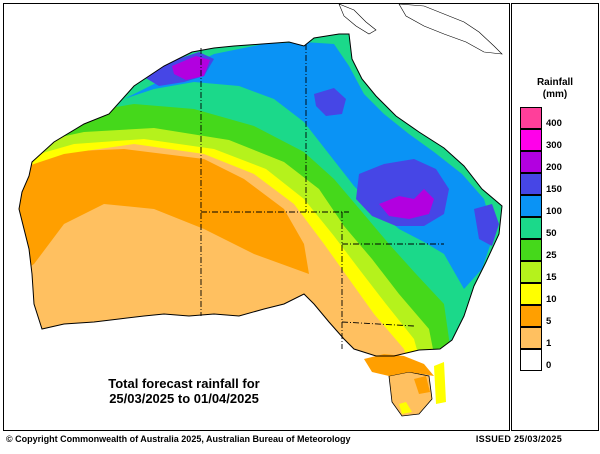  I want to click on map-title-line2: 25/03/2025 to 01/04/2025, so click(184, 398).